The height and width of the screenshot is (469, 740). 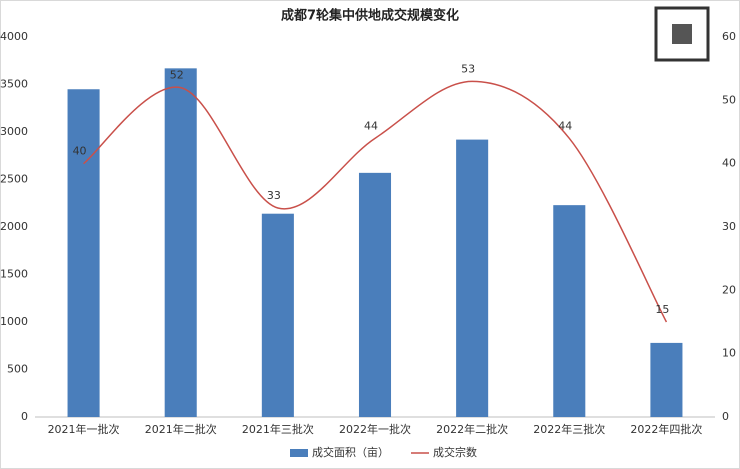 What do you see at coordinates (14, 131) in the screenshot?
I see `y-tick-label: 3000` at bounding box center [14, 131].